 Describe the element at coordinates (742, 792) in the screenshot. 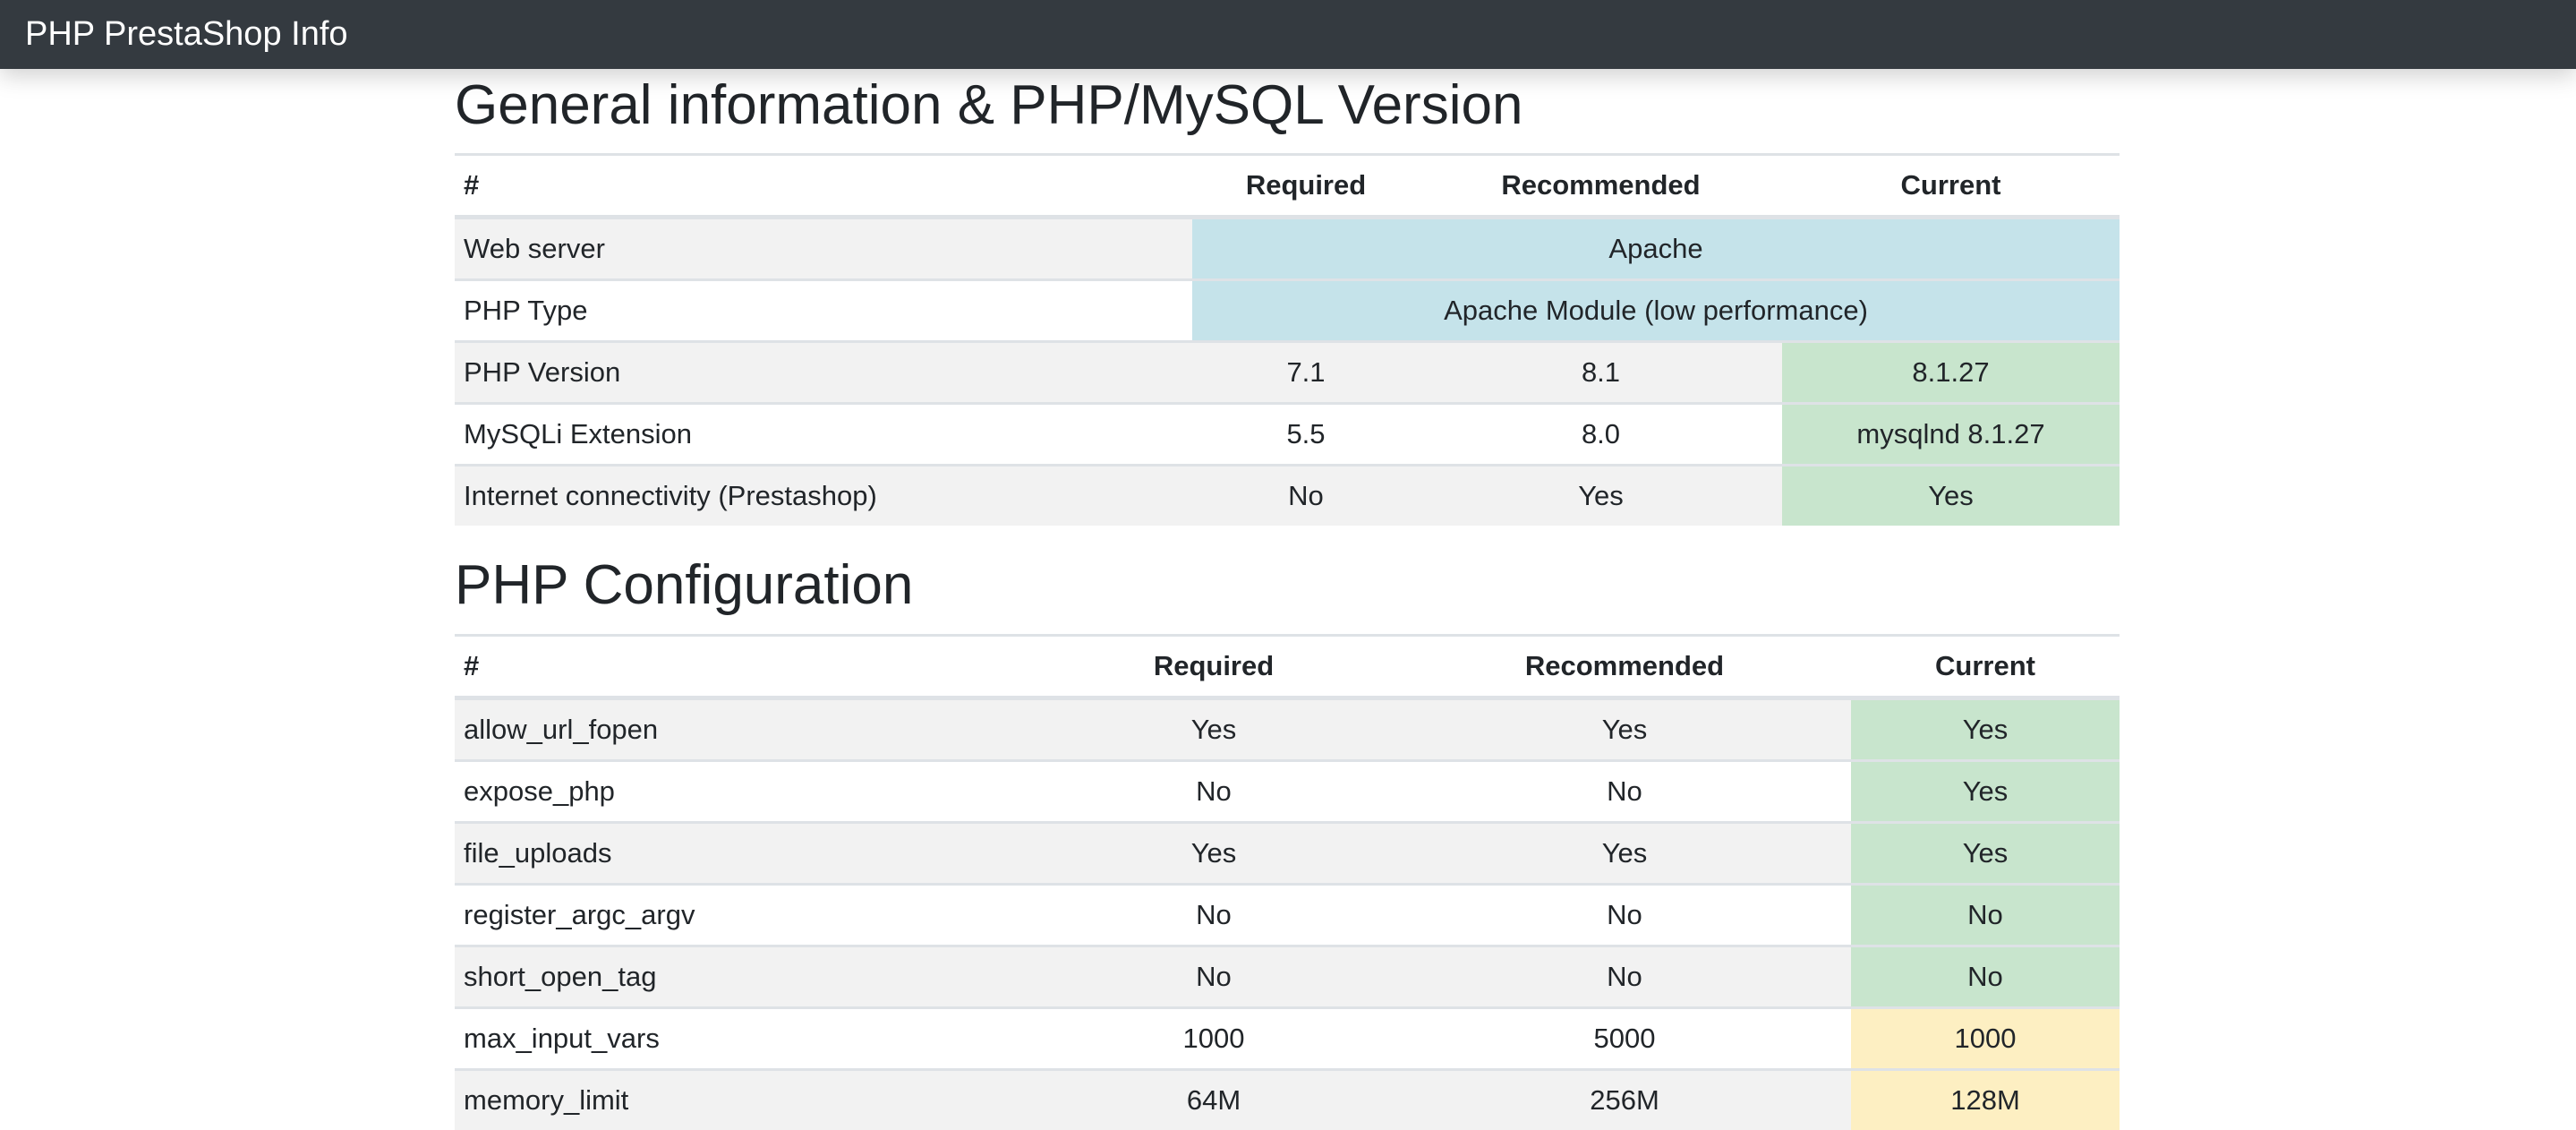

I see `setting-name: expose_php` at that location.